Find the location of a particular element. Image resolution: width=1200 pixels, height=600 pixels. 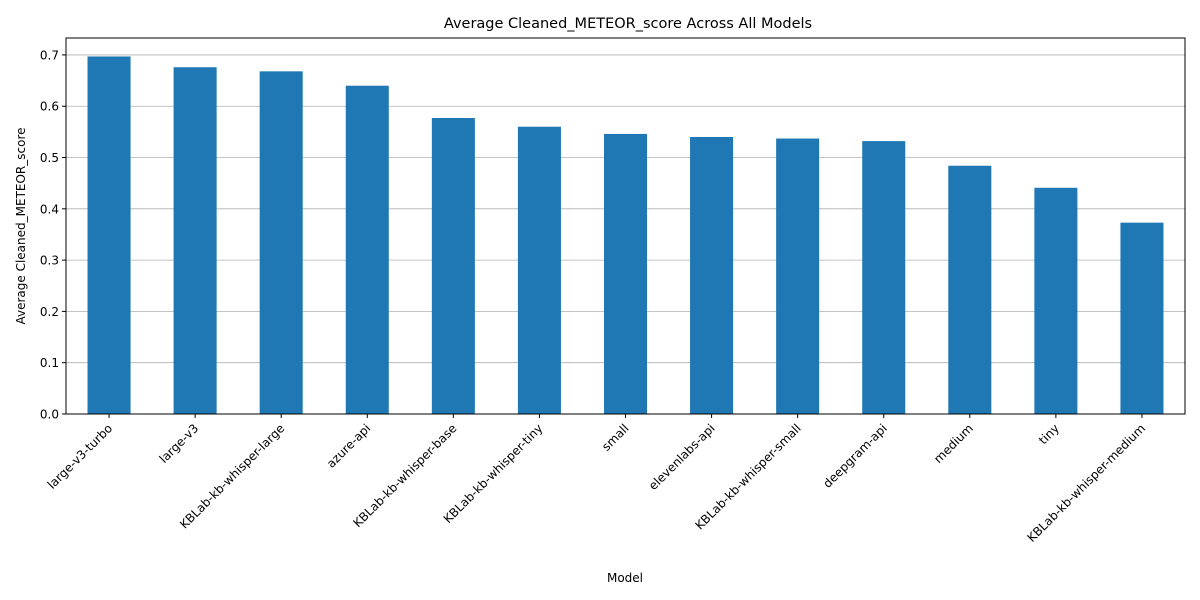

x-tick-label: KBLab-kb-whisper-tiny is located at coordinates (493, 473).